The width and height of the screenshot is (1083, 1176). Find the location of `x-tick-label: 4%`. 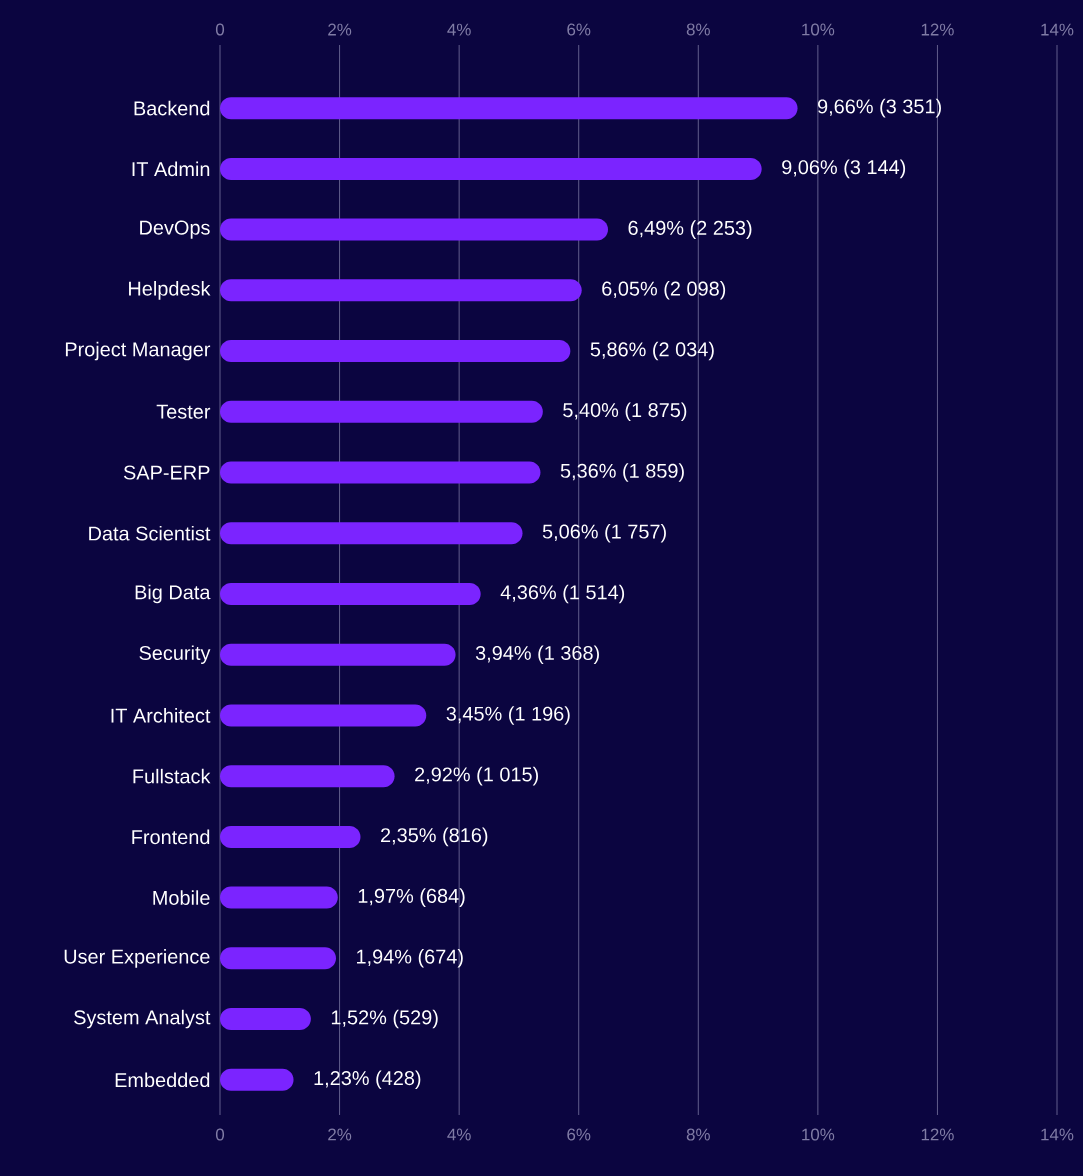

x-tick-label: 4% is located at coordinates (459, 1134).